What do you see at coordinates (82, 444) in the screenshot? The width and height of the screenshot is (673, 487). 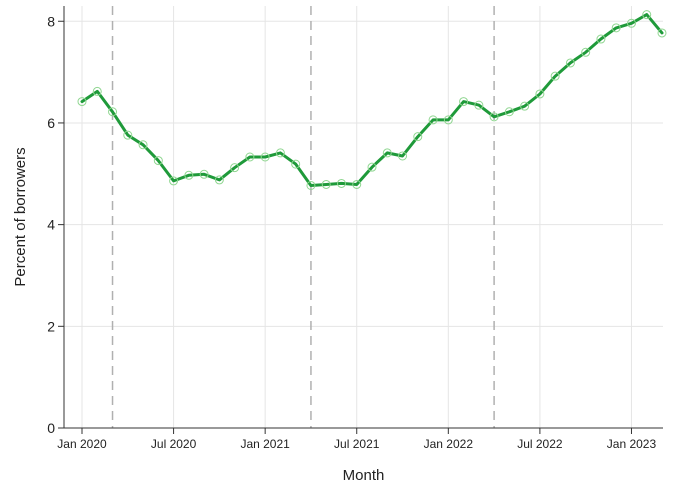 I see `x-tick-label: Jan 2020` at bounding box center [82, 444].